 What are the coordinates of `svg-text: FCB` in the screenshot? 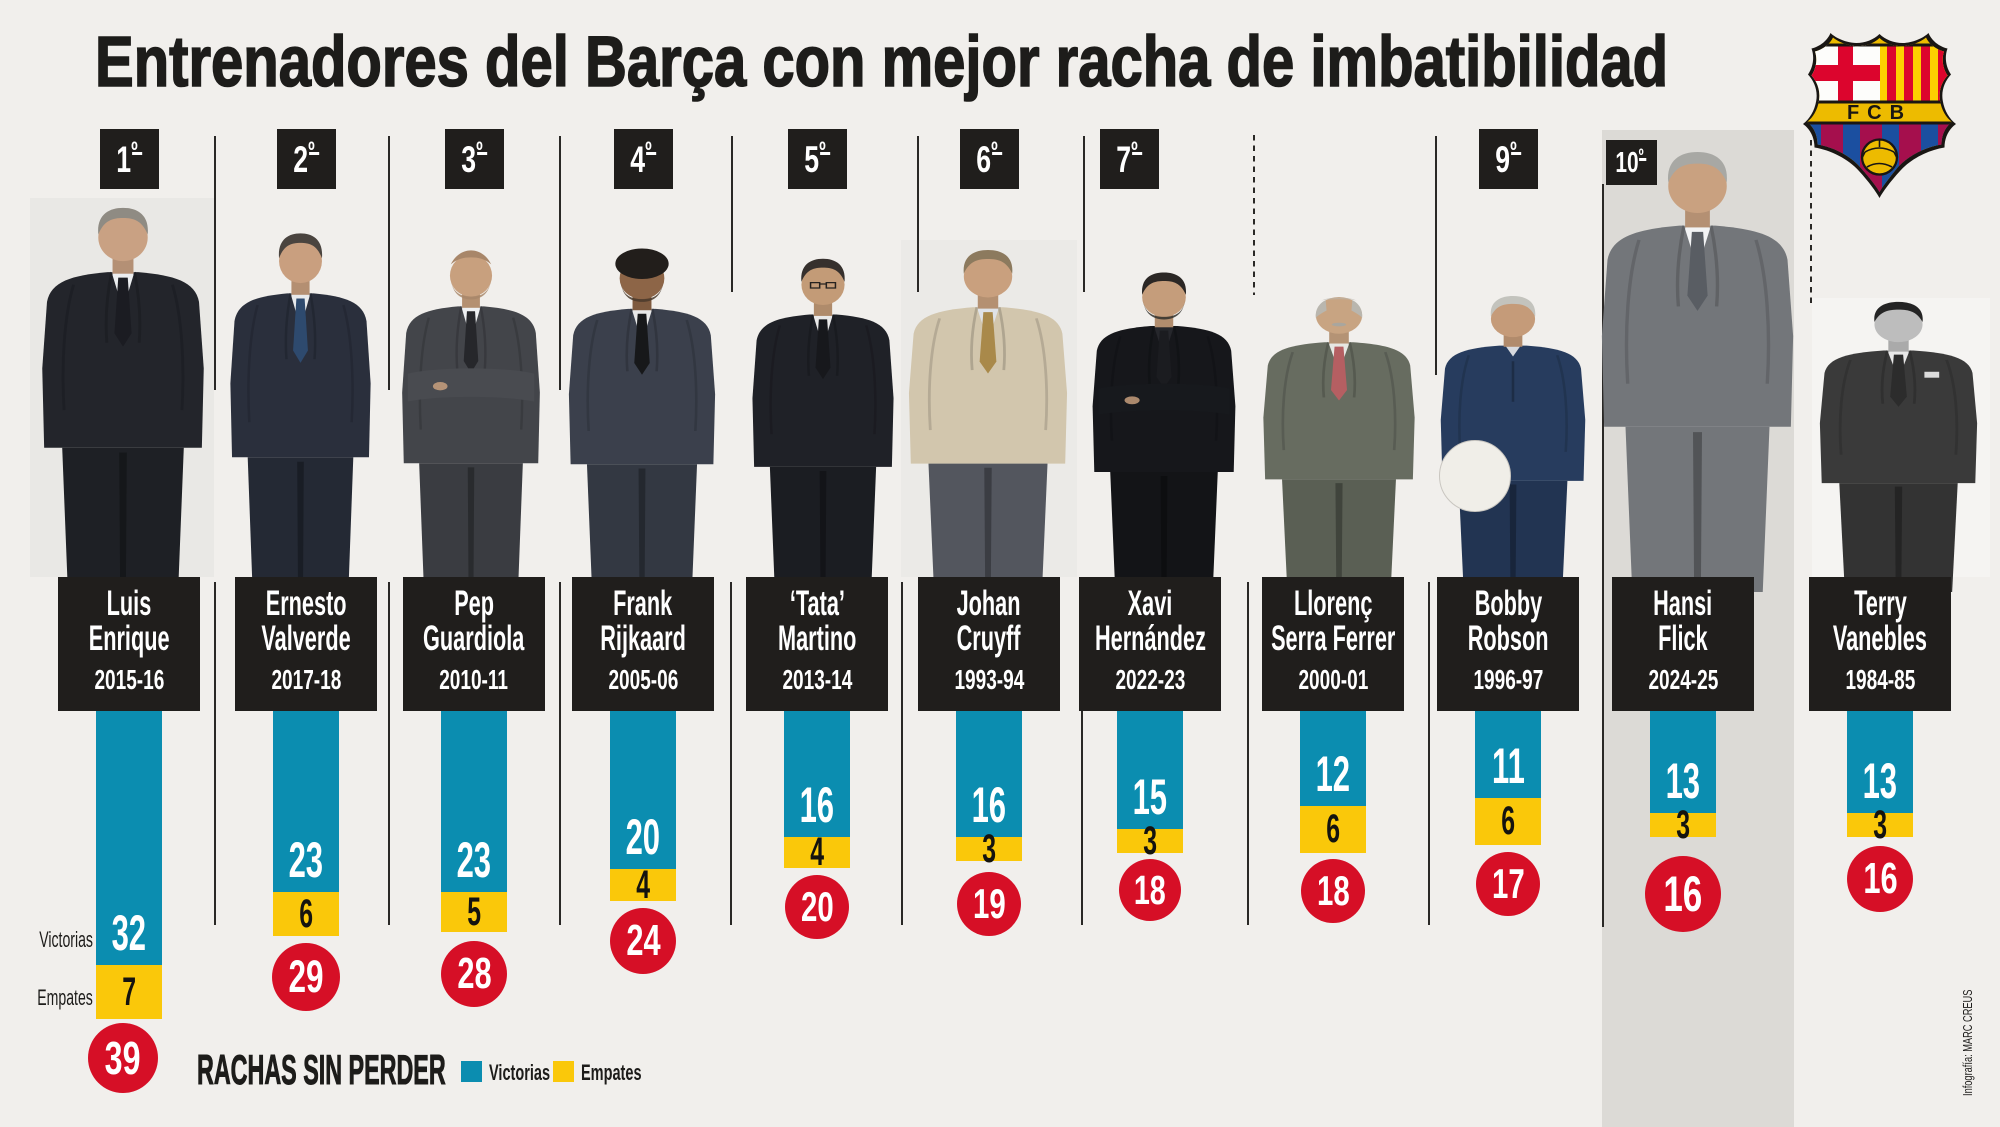 It's located at (1879, 113).